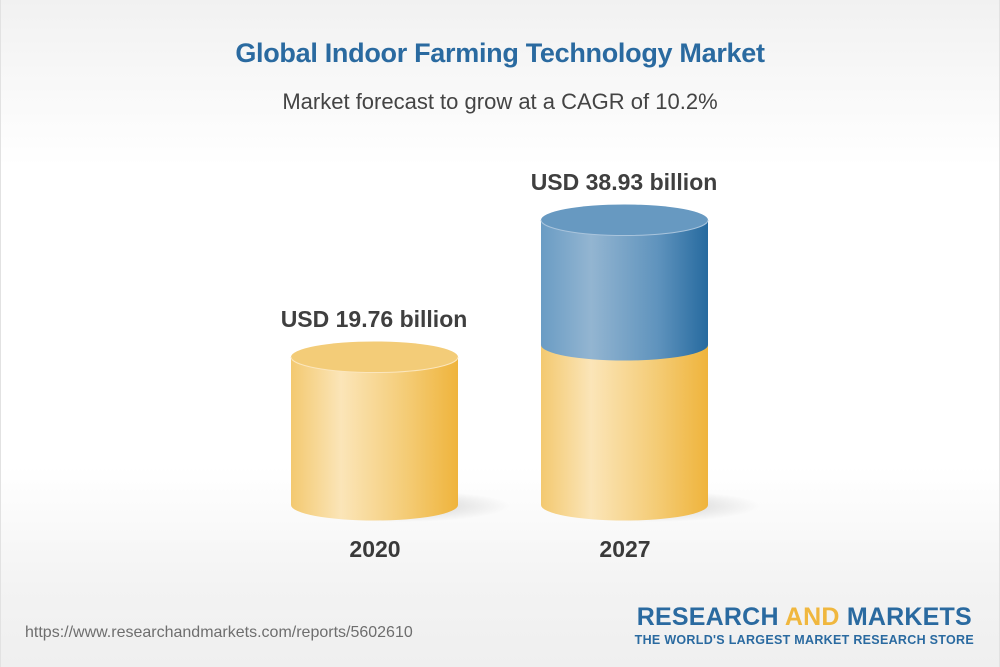 The height and width of the screenshot is (667, 1000). Describe the element at coordinates (624, 290) in the screenshot. I see `cylinder-growth-segment` at that location.